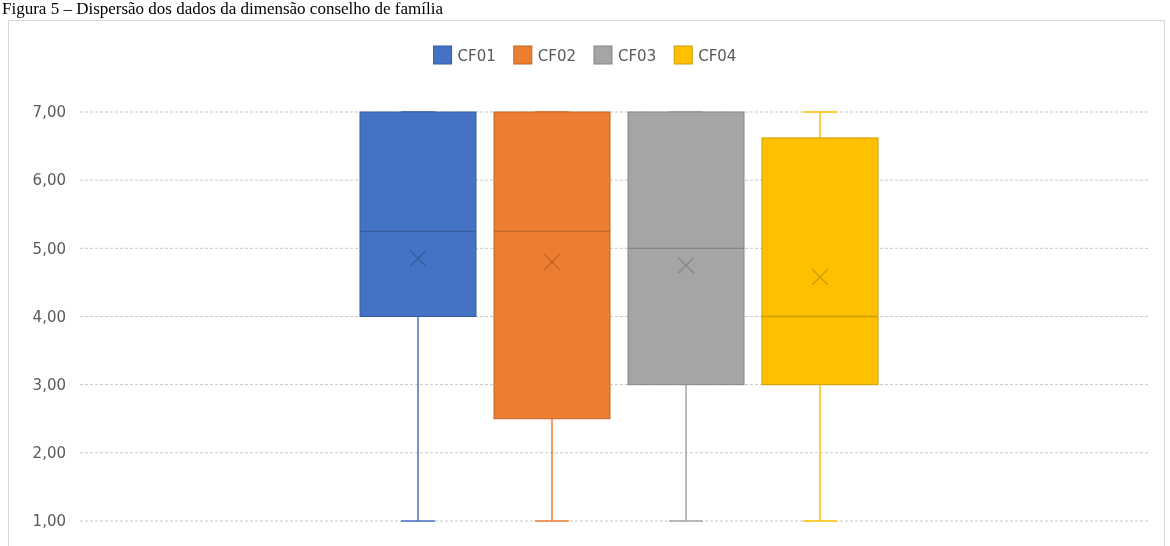  Describe the element at coordinates (223, 9) in the screenshot. I see `chart-title: Figura 5 – Dispersão dos dados da dimensão conselho de família` at that location.